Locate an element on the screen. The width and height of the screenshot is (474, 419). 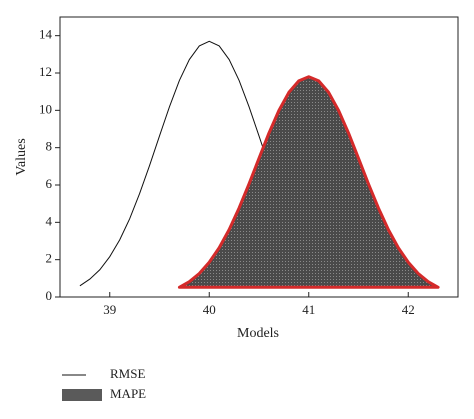
x-tick-label: 42 is located at coordinates (408, 309).